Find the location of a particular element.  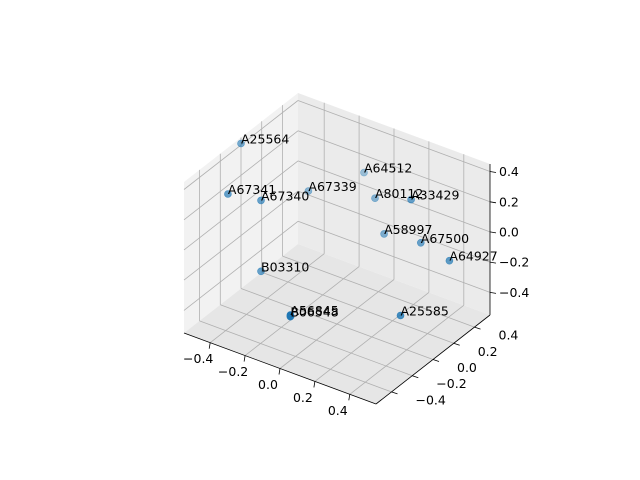

point-label: A58997 is located at coordinates (408, 229).